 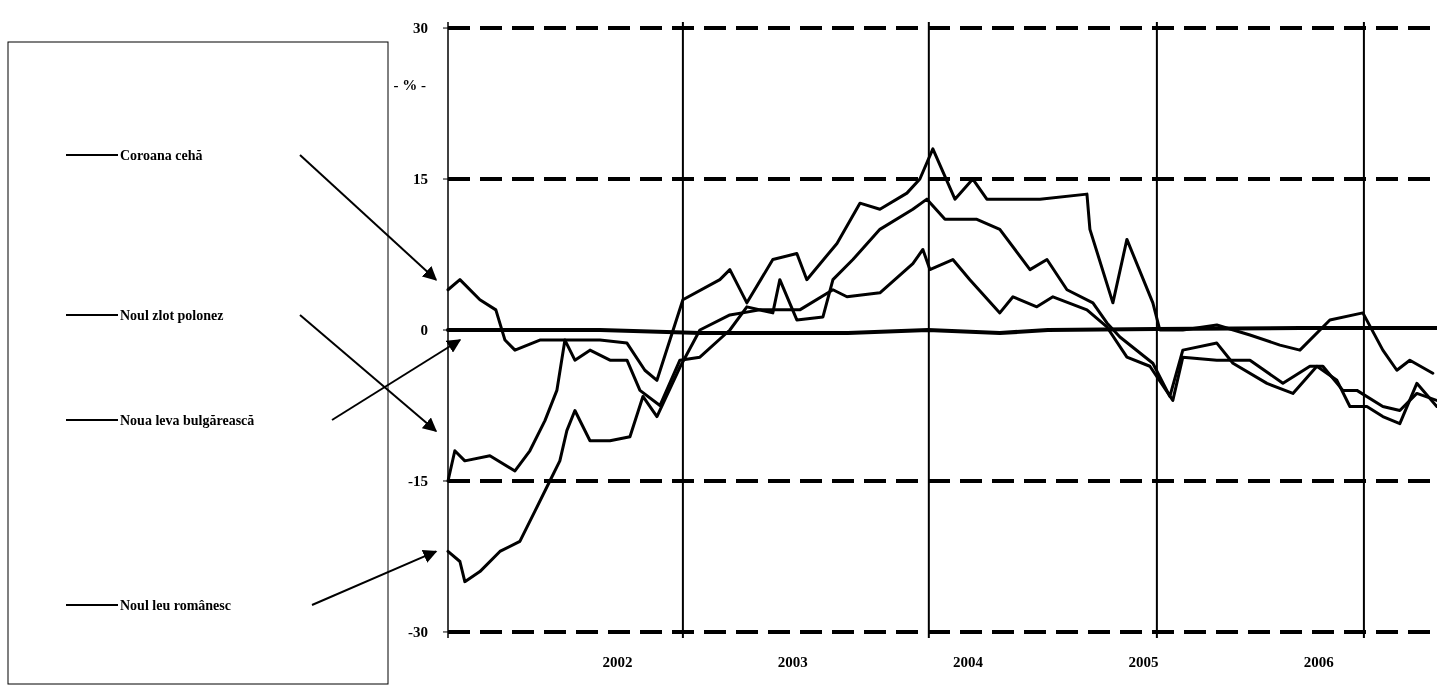 What do you see at coordinates (424, 330) in the screenshot?
I see `y-tick-label: 0` at bounding box center [424, 330].